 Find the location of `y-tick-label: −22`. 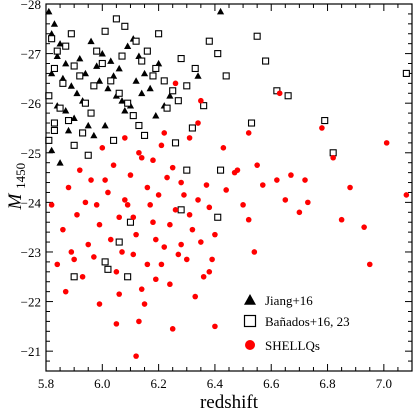

y-tick-label: −22 is located at coordinates (31, 302).